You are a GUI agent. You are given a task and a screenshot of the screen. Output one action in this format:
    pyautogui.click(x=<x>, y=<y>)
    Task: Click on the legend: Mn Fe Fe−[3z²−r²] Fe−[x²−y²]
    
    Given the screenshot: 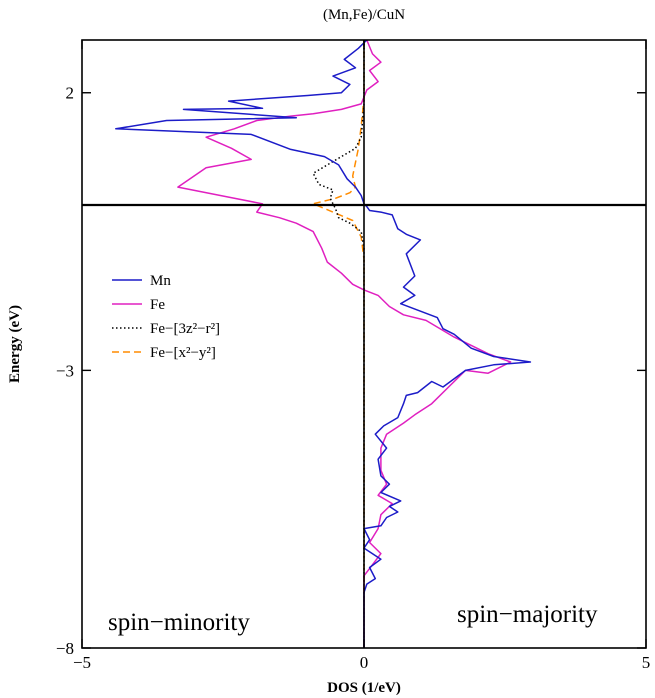 What is the action you would take?
    pyautogui.click(x=166, y=317)
    